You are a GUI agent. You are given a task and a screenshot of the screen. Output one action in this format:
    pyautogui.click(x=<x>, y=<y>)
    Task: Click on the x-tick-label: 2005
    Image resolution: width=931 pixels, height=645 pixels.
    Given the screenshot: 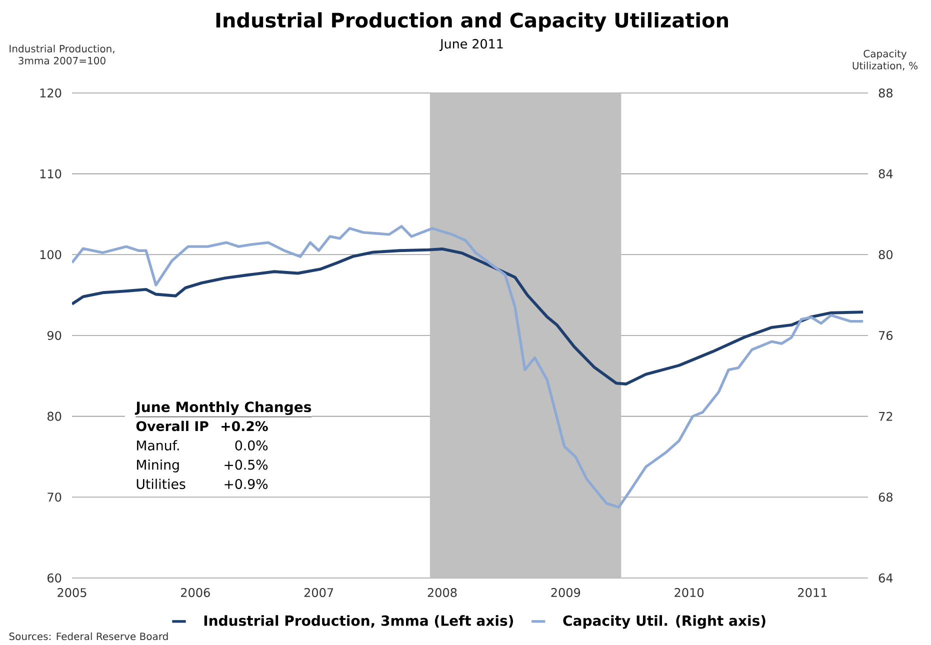 What is the action you would take?
    pyautogui.click(x=72, y=593)
    